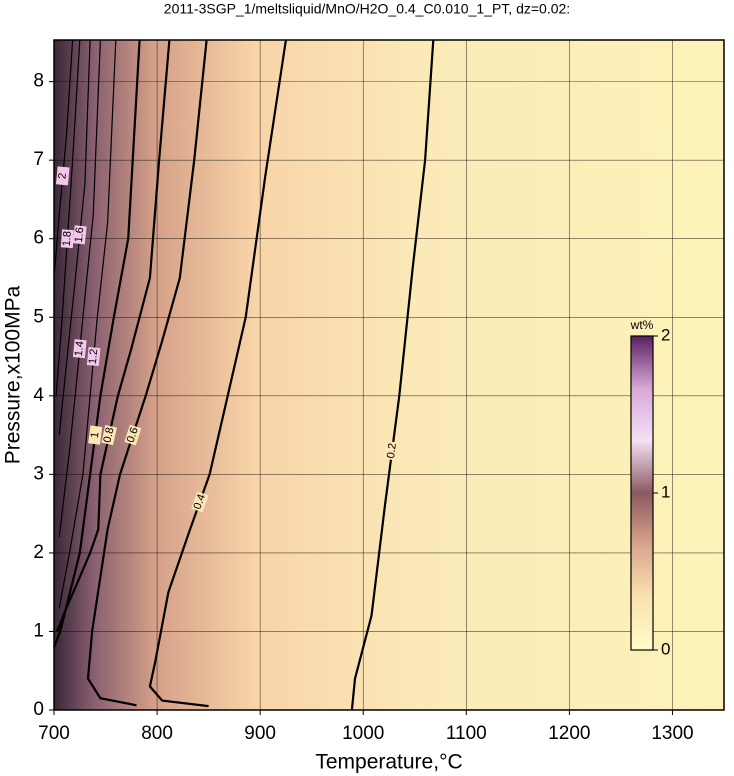 This screenshot has height=776, width=734. What do you see at coordinates (665, 491) in the screenshot?
I see `colorbar-tick-label: 1` at bounding box center [665, 491].